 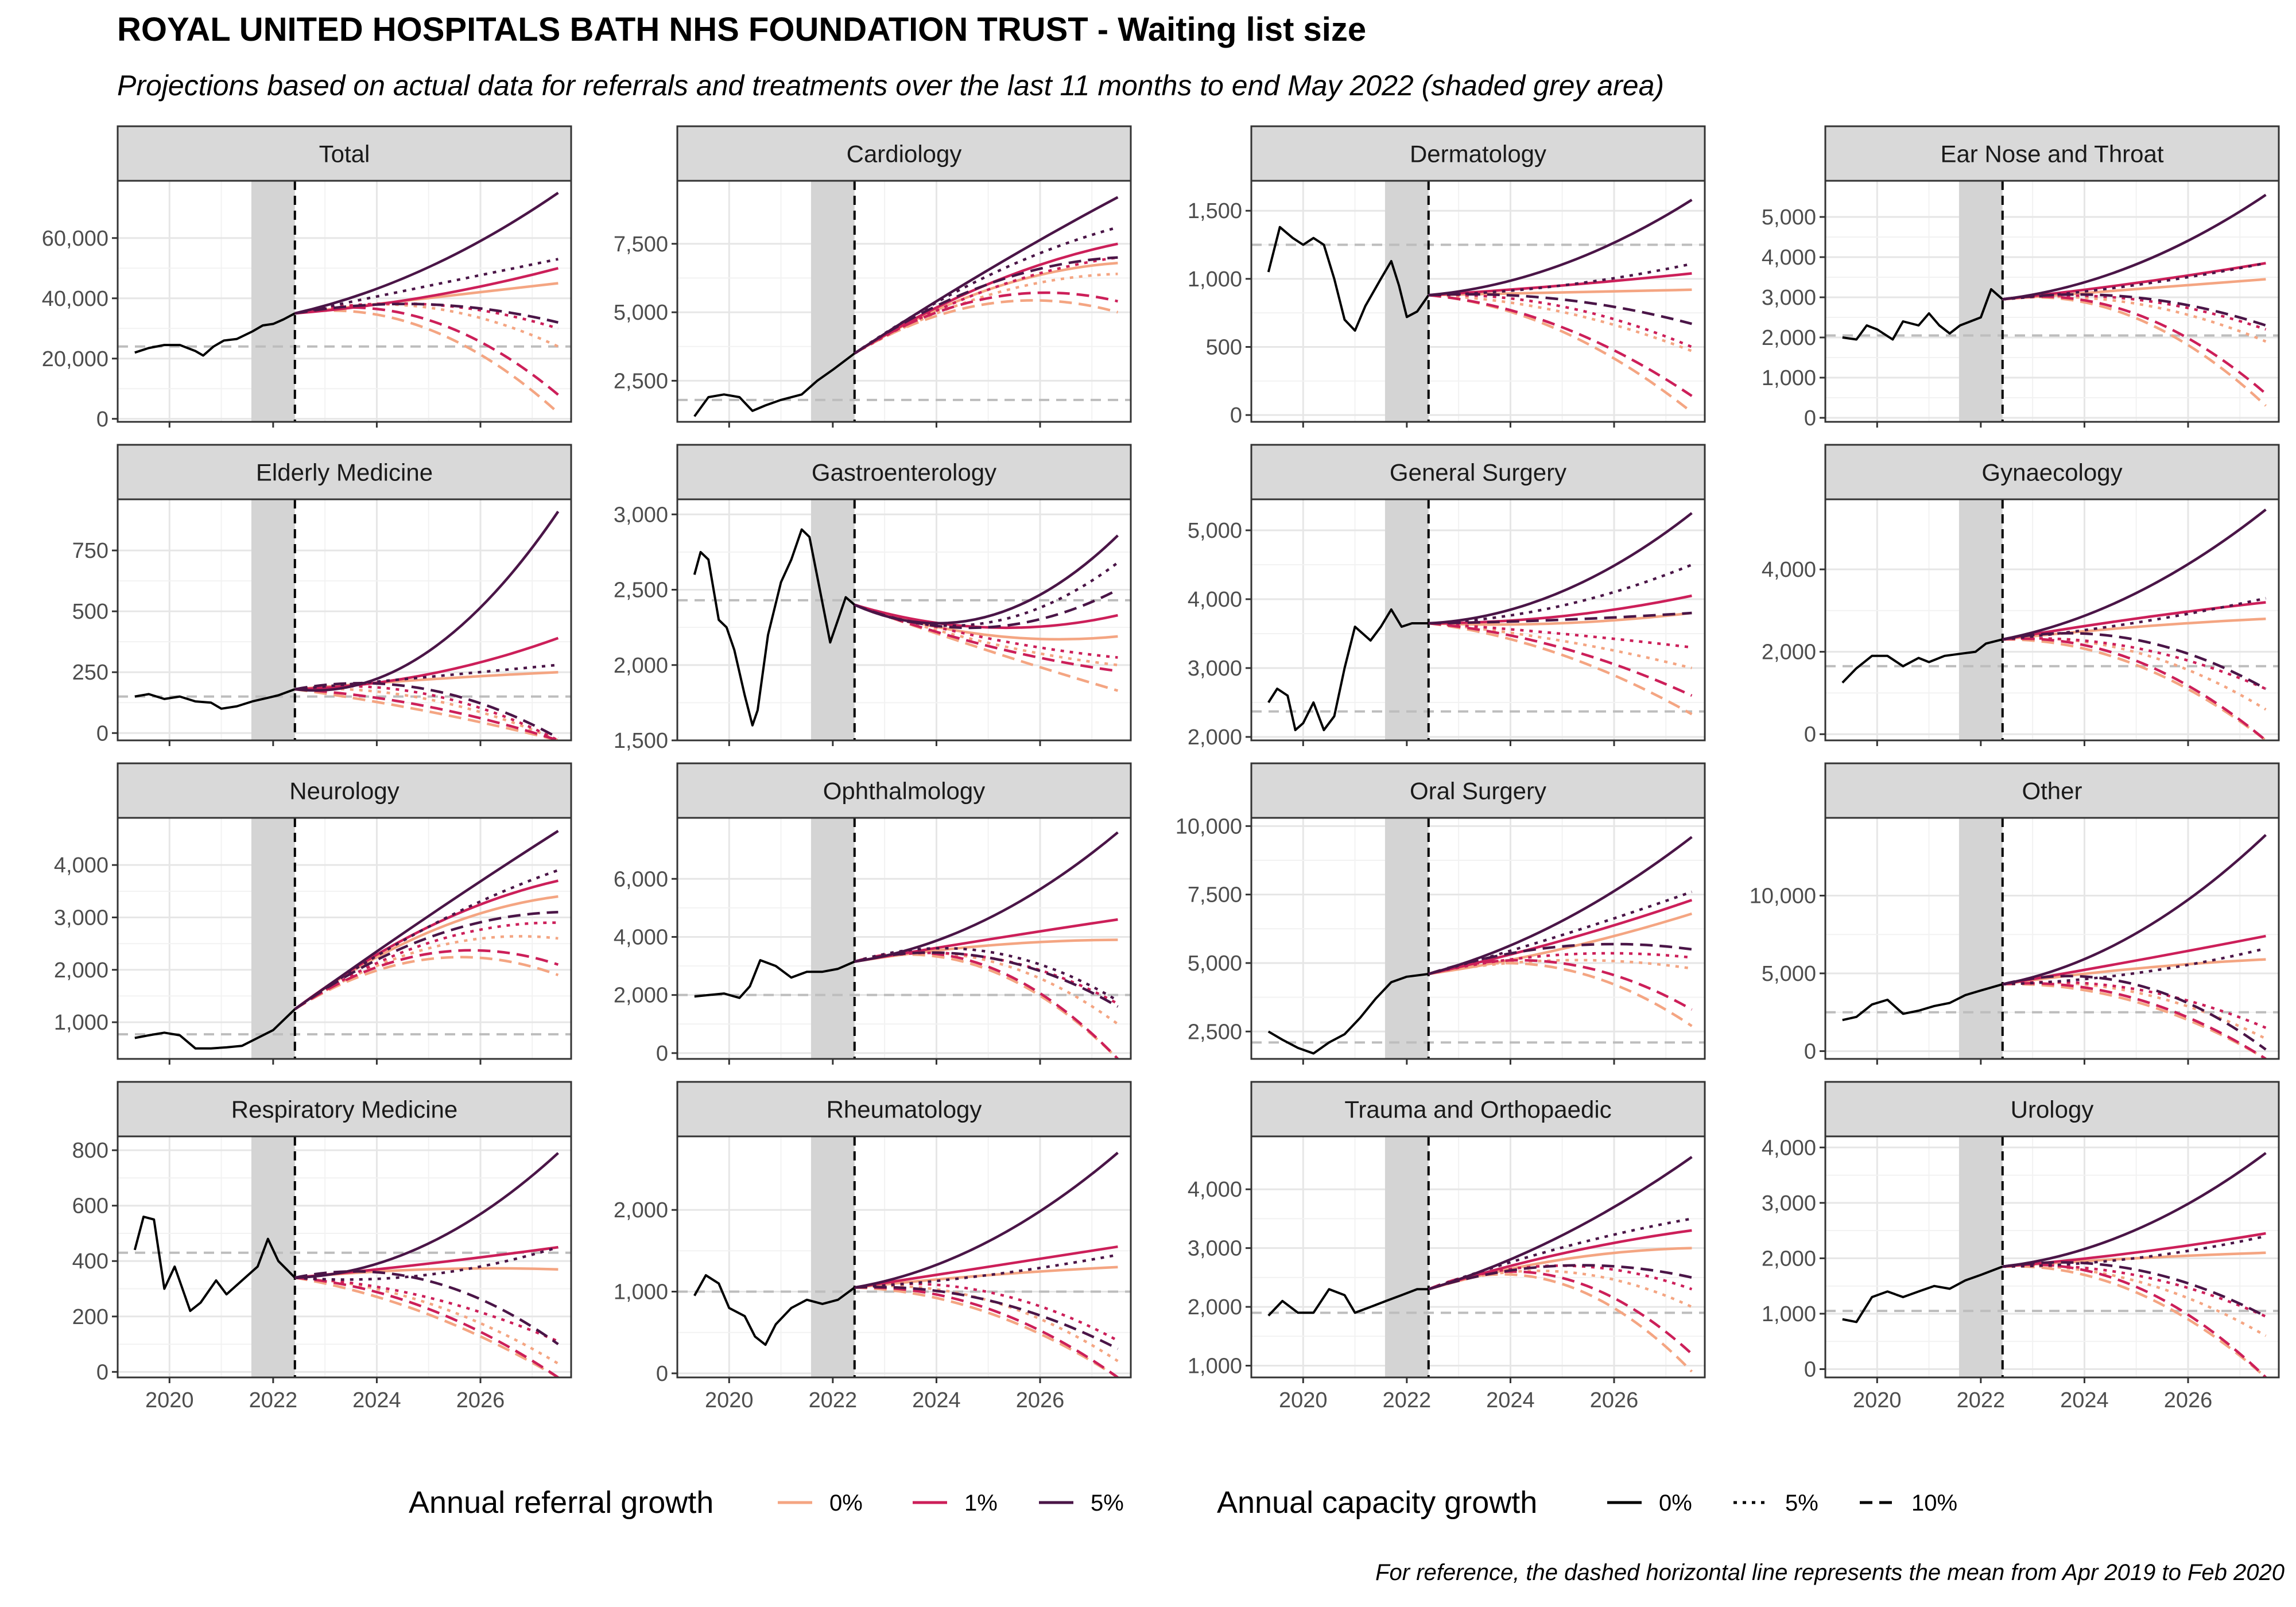 What do you see at coordinates (90, 1317) in the screenshot?
I see `y-tick-label: 200` at bounding box center [90, 1317].